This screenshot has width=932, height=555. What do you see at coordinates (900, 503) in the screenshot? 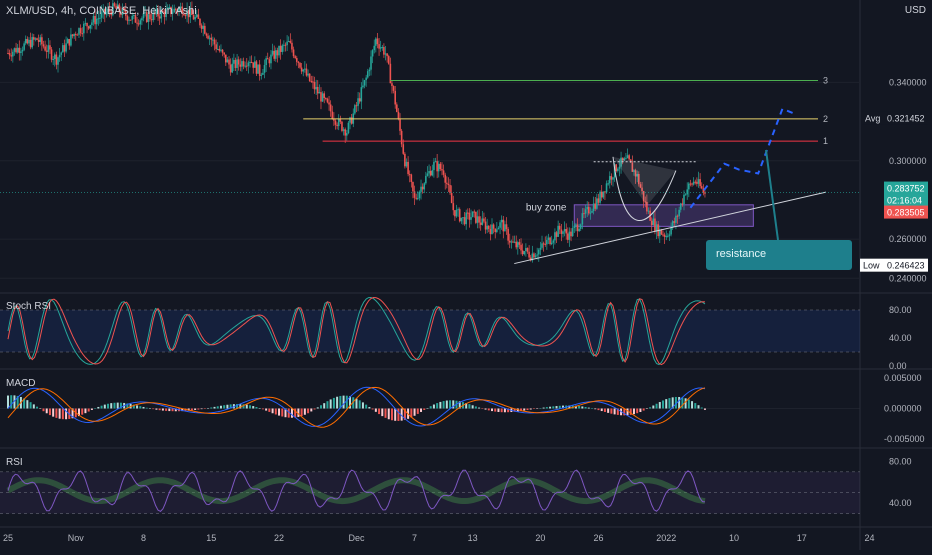
I see `rsi-tick: 40.00` at bounding box center [900, 503].